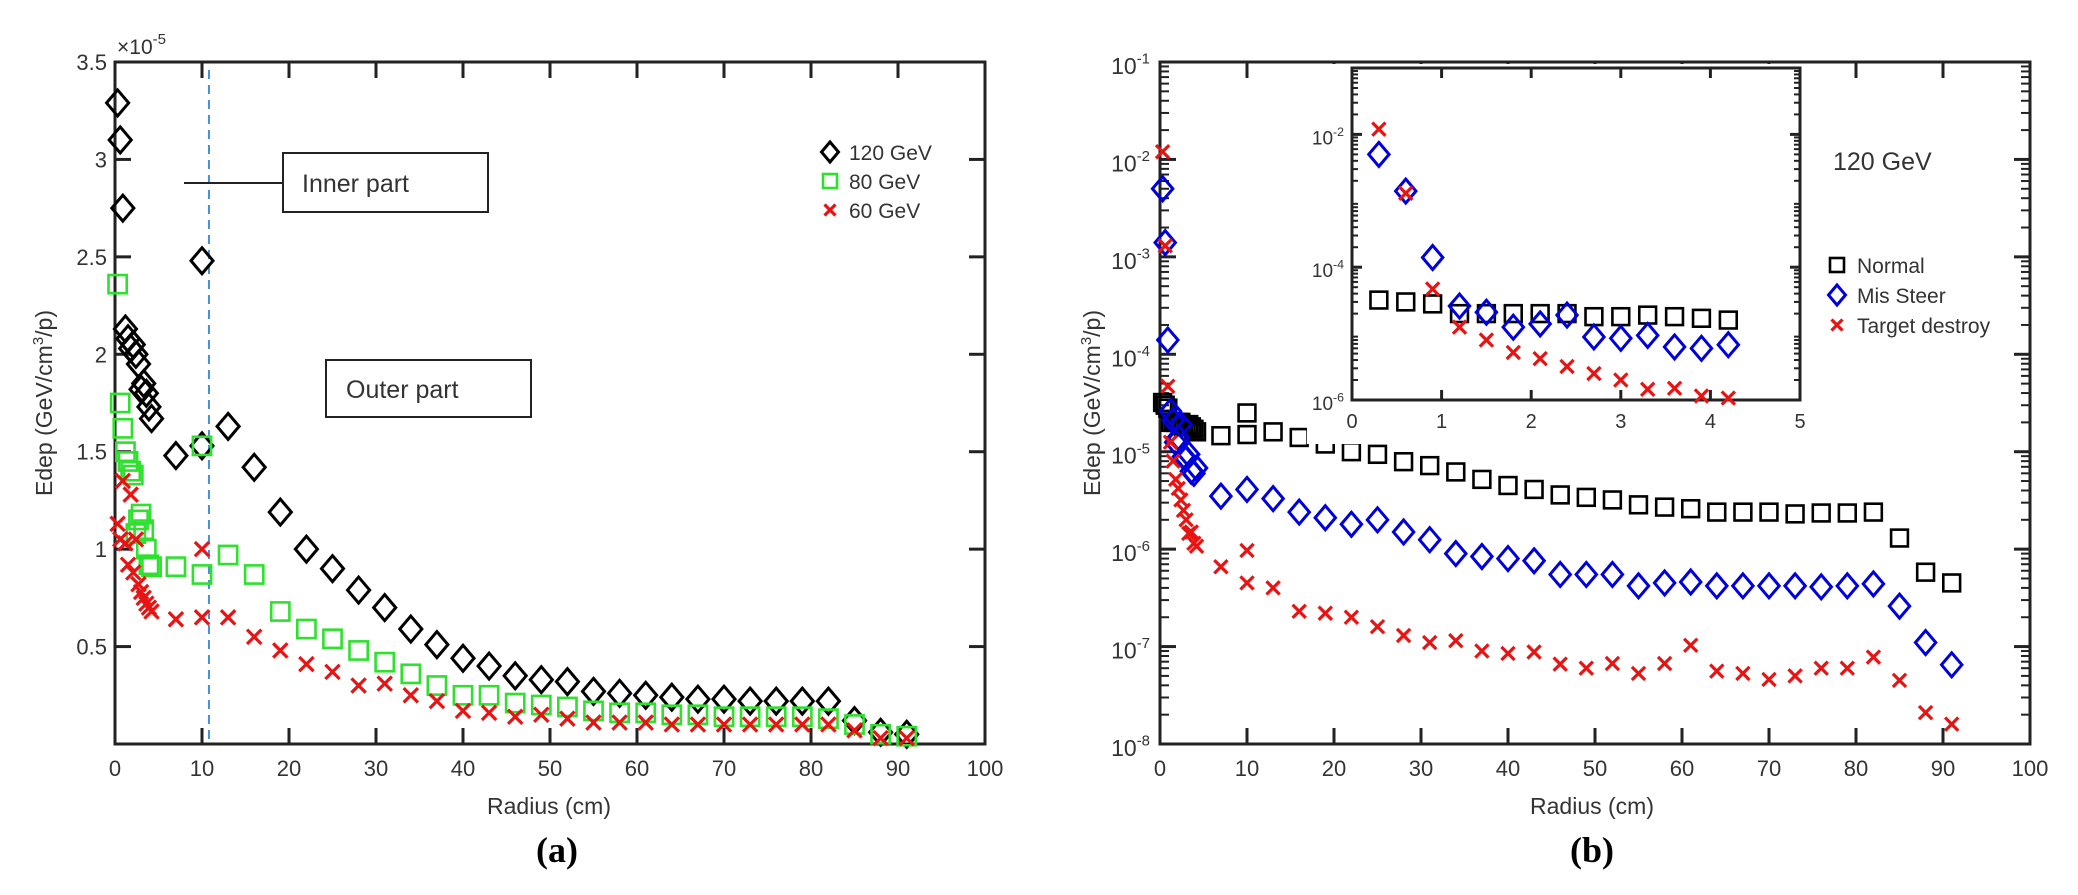  Describe the element at coordinates (512, 609) in the screenshot. I see `series-60-gev` at that location.